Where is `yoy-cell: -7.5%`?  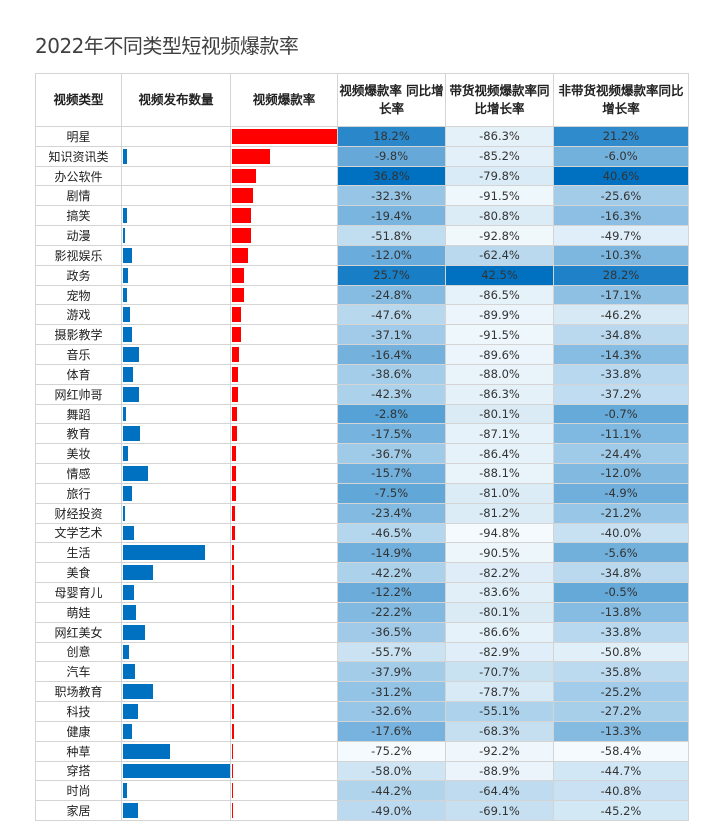 yoy-cell: -7.5% is located at coordinates (391, 493).